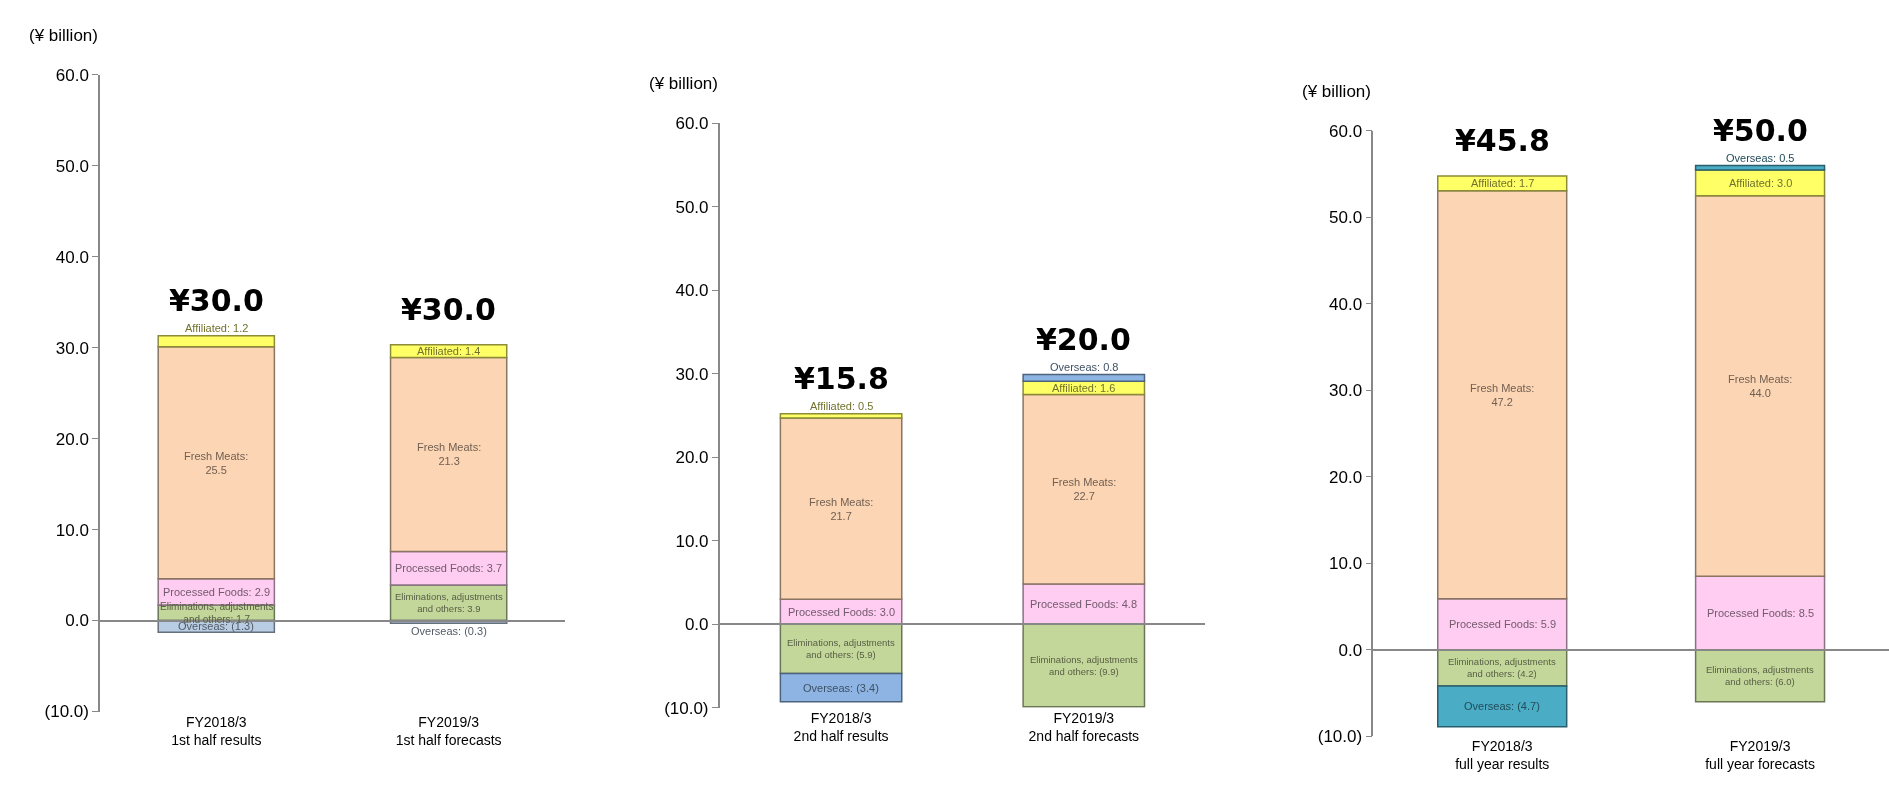 The image size is (1889, 791). What do you see at coordinates (448, 730) in the screenshot?
I see `x-tick-label: FY2019/3 1st half forecasts` at bounding box center [448, 730].